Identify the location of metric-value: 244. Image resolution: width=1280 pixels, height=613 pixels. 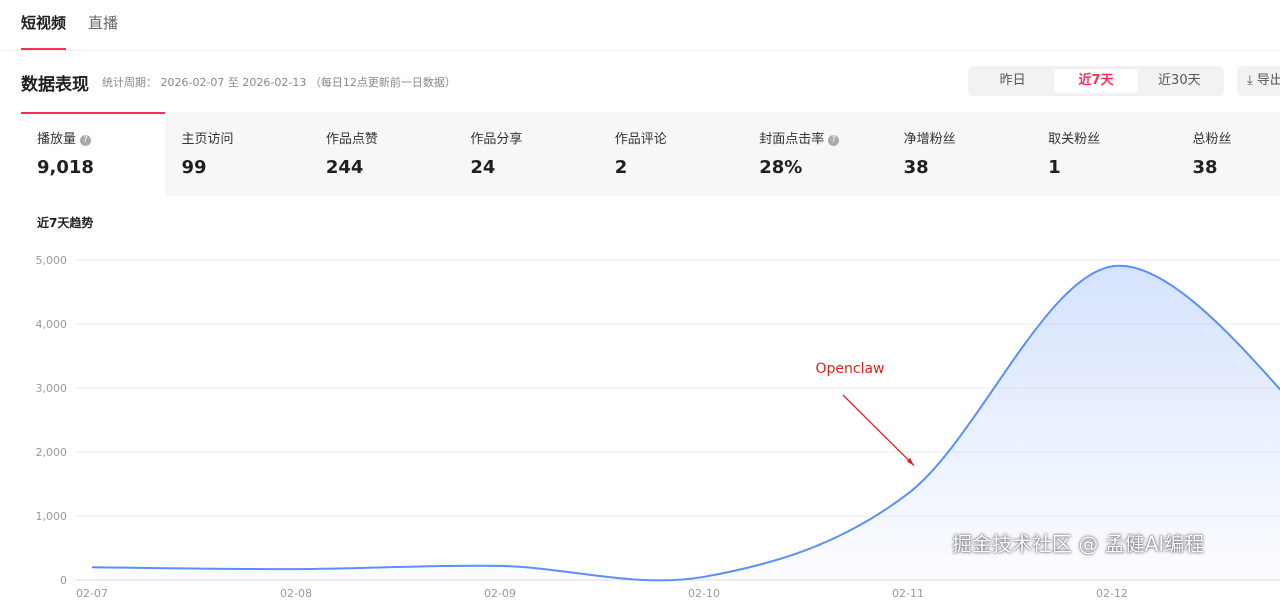
(344, 167).